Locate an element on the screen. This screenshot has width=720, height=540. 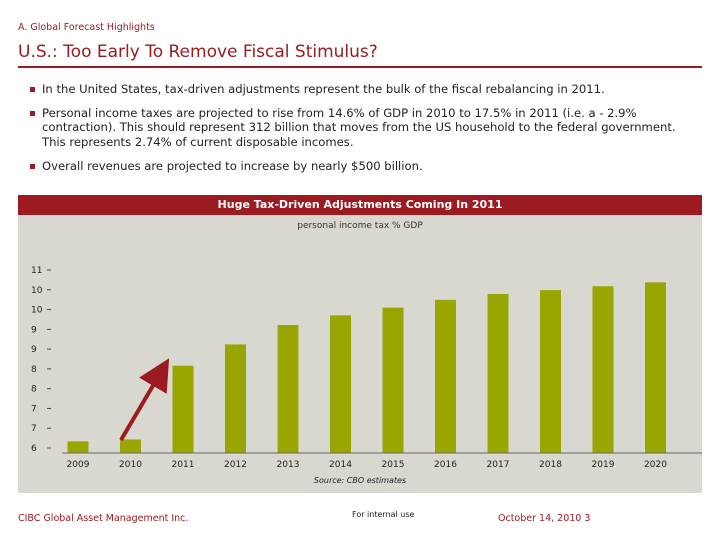
bar-2020 is located at coordinates (655, 367).